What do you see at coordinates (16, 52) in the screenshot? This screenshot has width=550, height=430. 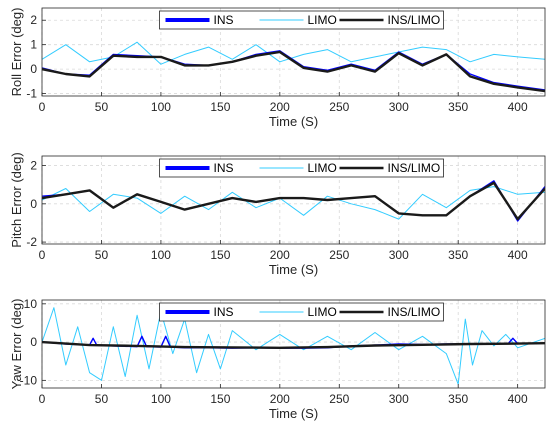 I see `y-axis-label: Roll Error (deg)` at bounding box center [16, 52].